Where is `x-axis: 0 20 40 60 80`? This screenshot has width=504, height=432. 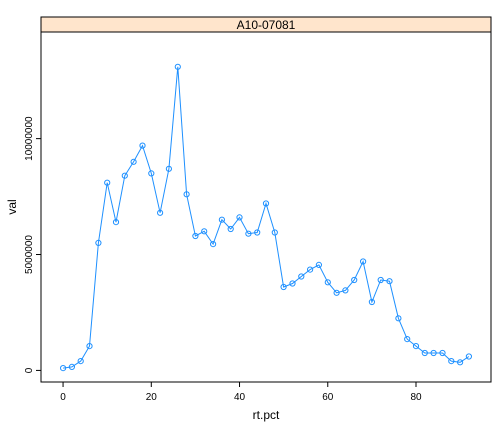 x-axis: 0 20 40 60 80 is located at coordinates (241, 392).